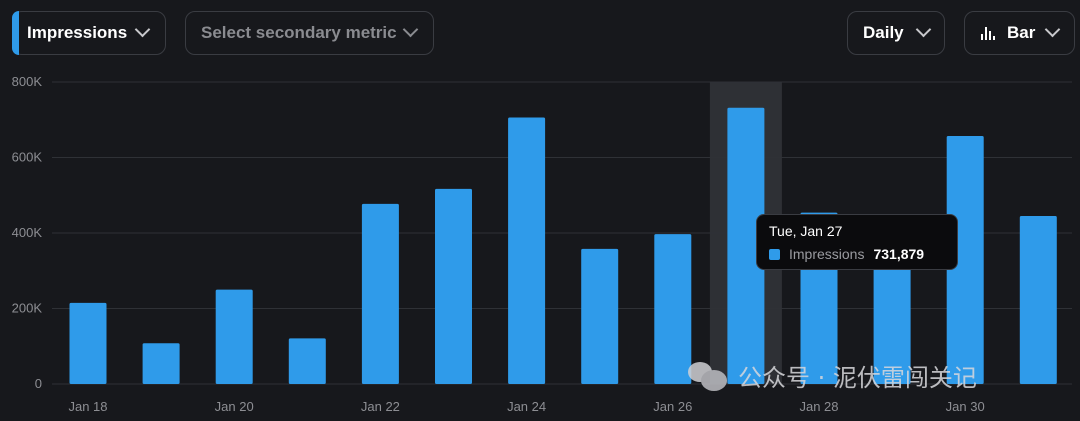 This screenshot has width=1080, height=421. I want to click on y-tick-label: 0, so click(38, 383).